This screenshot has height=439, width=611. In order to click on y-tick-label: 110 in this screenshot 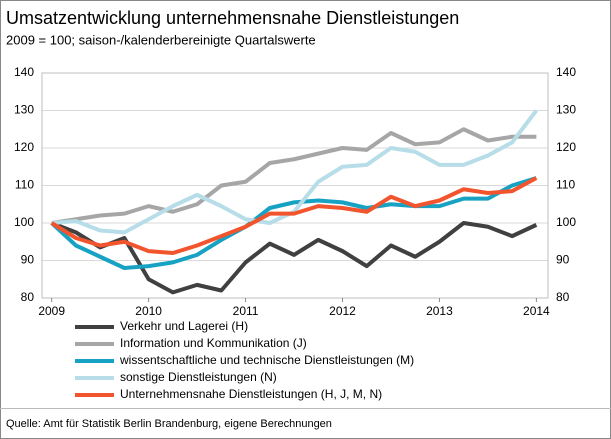, I will do `click(24, 185)`.